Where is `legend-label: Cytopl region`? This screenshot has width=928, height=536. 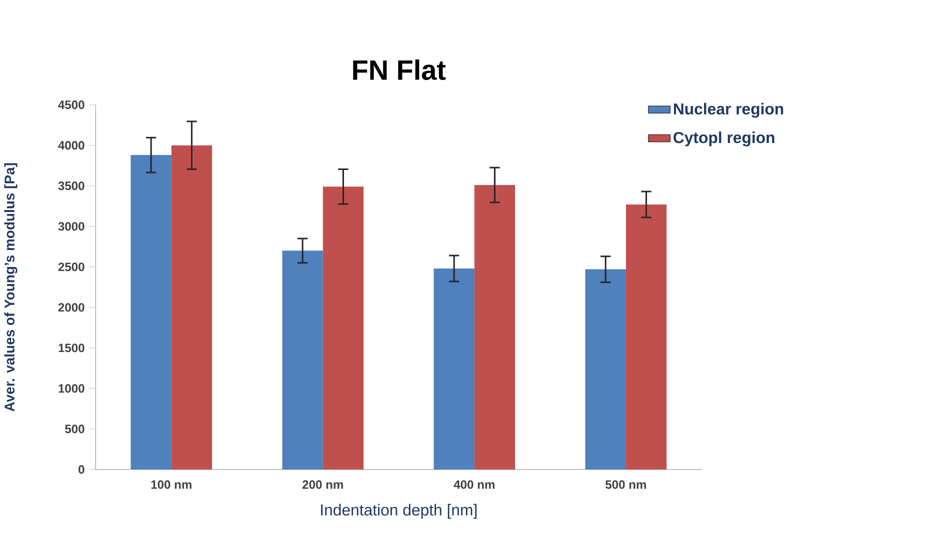 legend-label: Cytopl region is located at coordinates (724, 138).